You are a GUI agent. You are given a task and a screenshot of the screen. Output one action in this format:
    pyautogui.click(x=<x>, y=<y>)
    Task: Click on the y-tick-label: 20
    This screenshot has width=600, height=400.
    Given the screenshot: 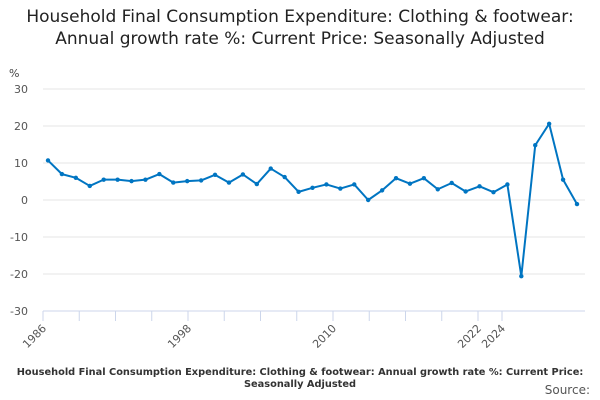 What is the action you would take?
    pyautogui.click(x=21, y=126)
    